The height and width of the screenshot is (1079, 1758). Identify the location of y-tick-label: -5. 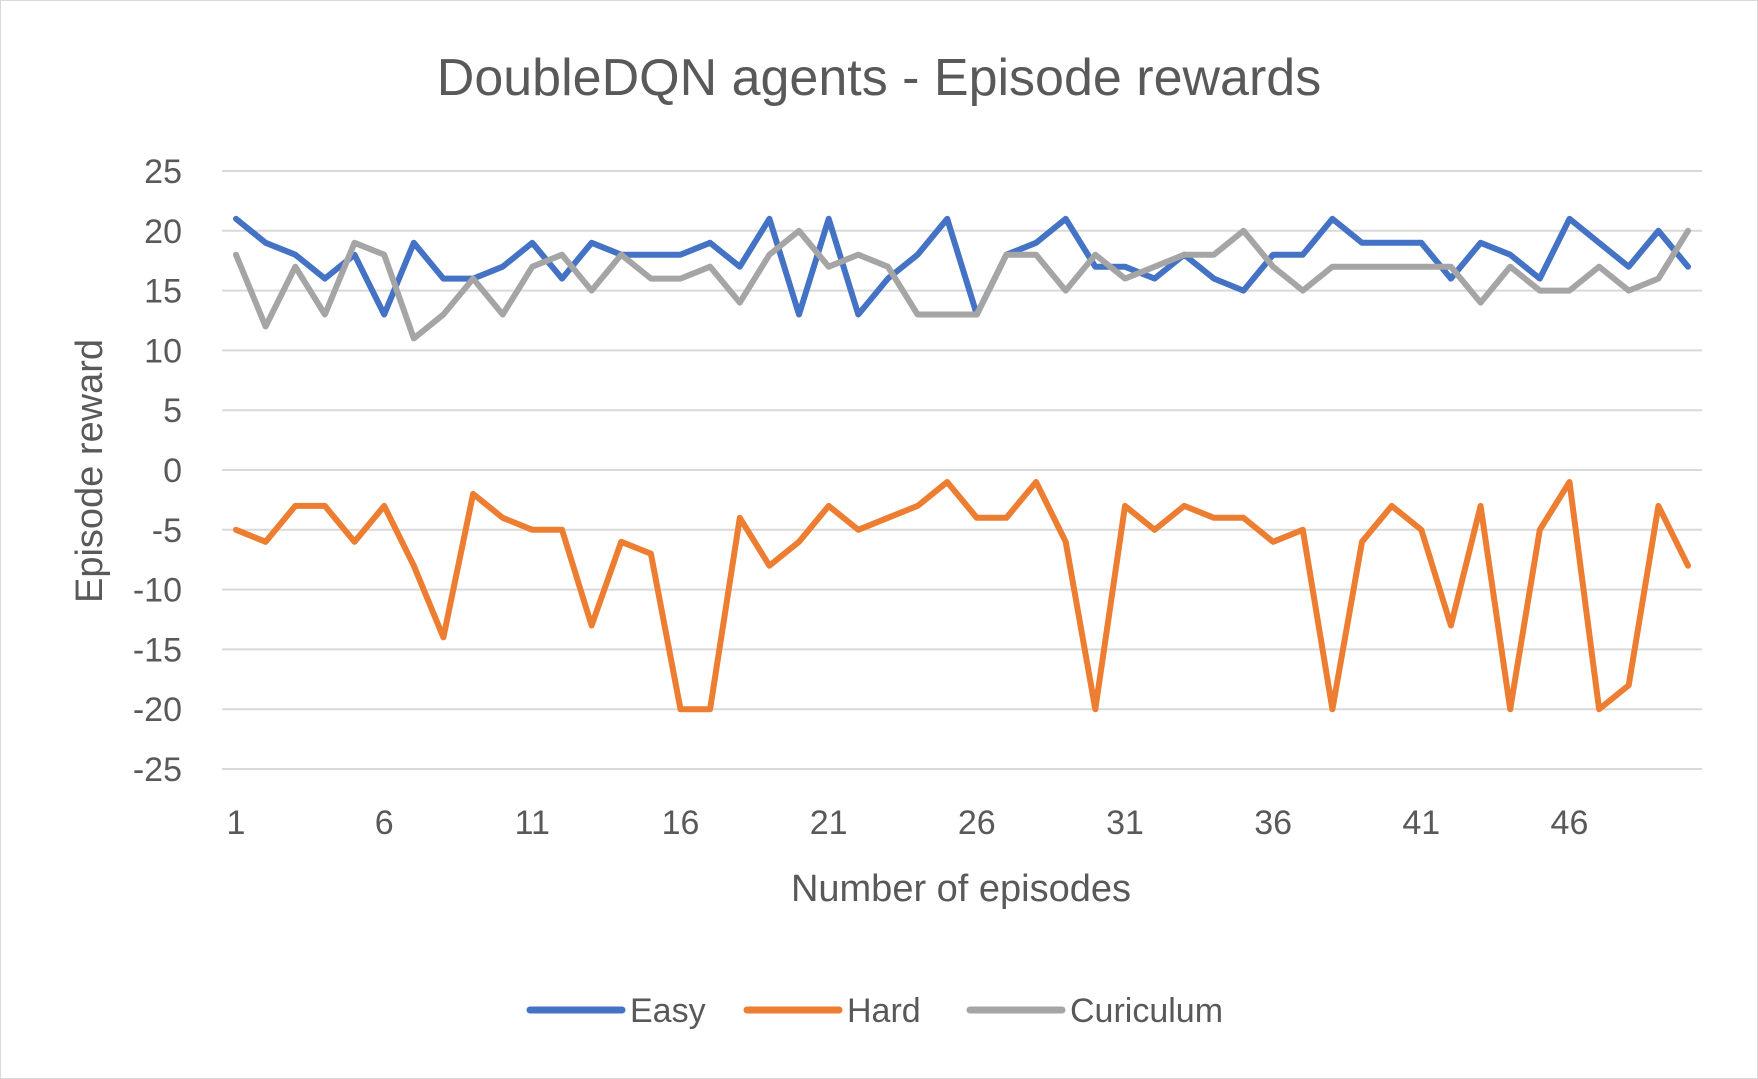
(167, 531).